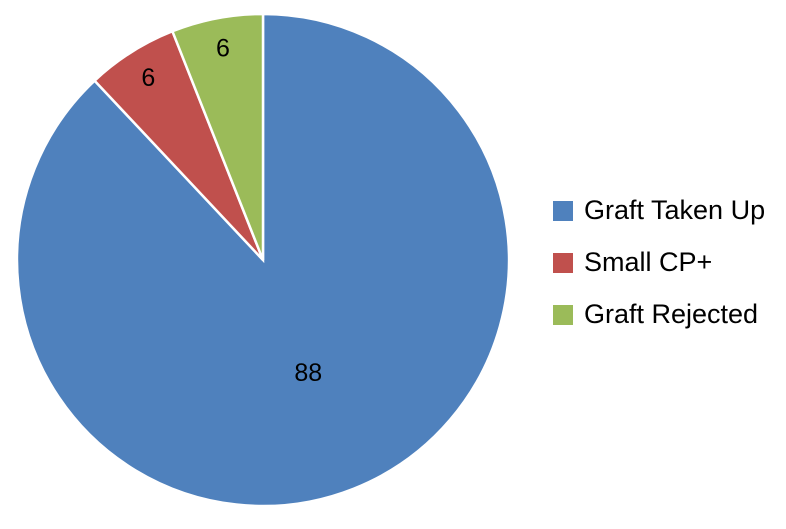  Describe the element at coordinates (217, 136) in the screenshot. I see `pie-slice` at that location.